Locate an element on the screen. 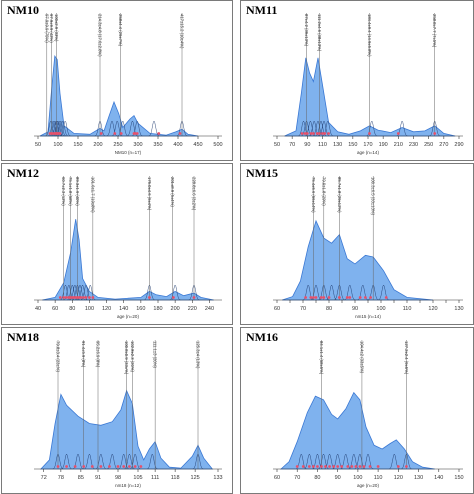  peak-label: 104.4±2 (33±5%) is located at coordinates (361, 357).